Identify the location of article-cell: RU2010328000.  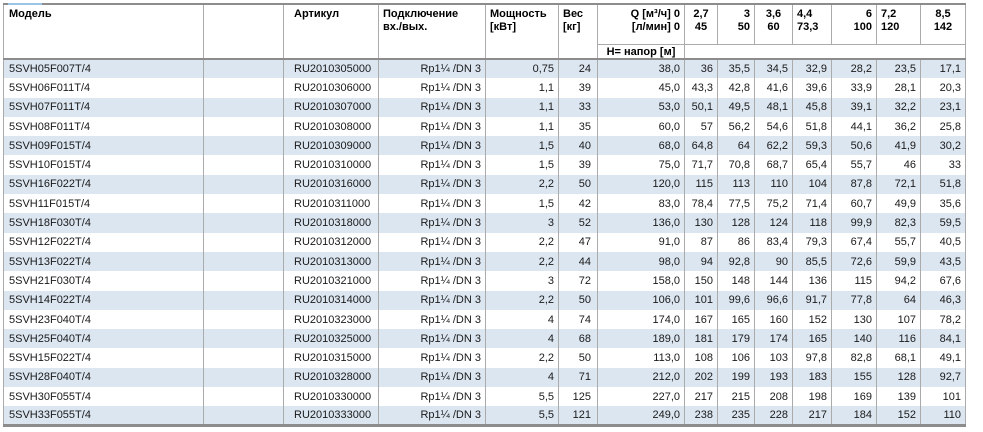
(331, 377).